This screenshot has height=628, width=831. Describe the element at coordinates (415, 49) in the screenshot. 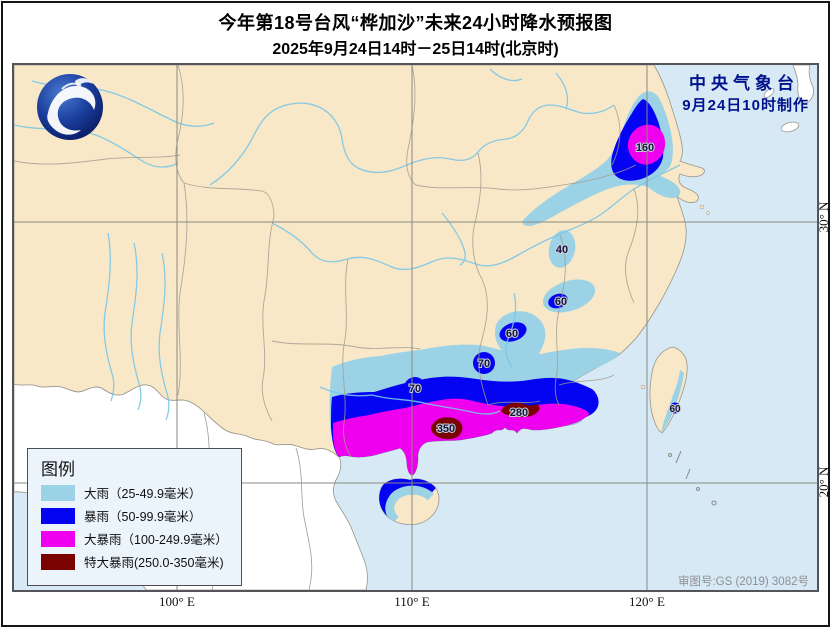

I see `page-subtitle: 2025年9月24日14时－25日14时(北京时)` at that location.